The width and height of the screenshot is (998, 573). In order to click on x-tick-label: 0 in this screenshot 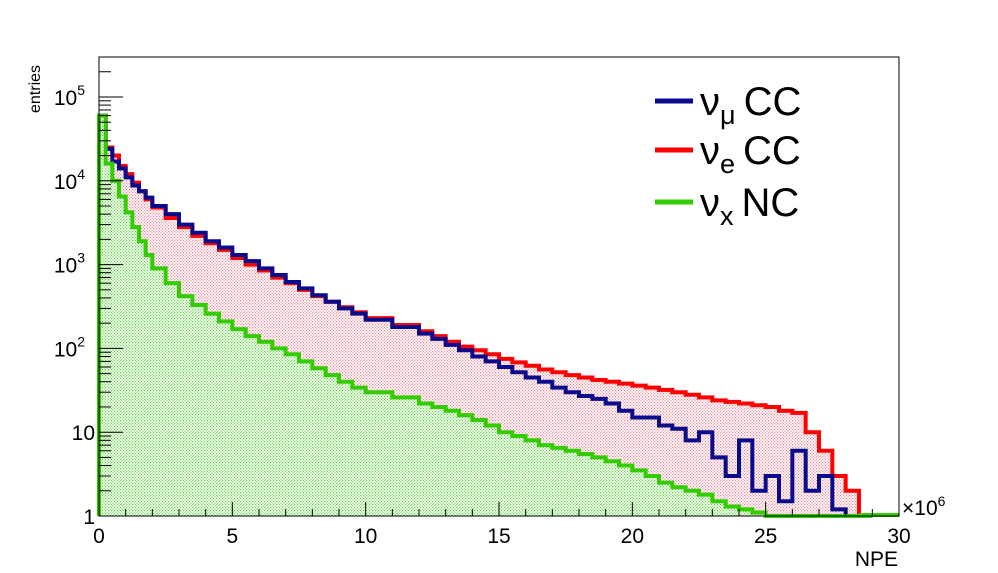, I will do `click(99, 536)`.